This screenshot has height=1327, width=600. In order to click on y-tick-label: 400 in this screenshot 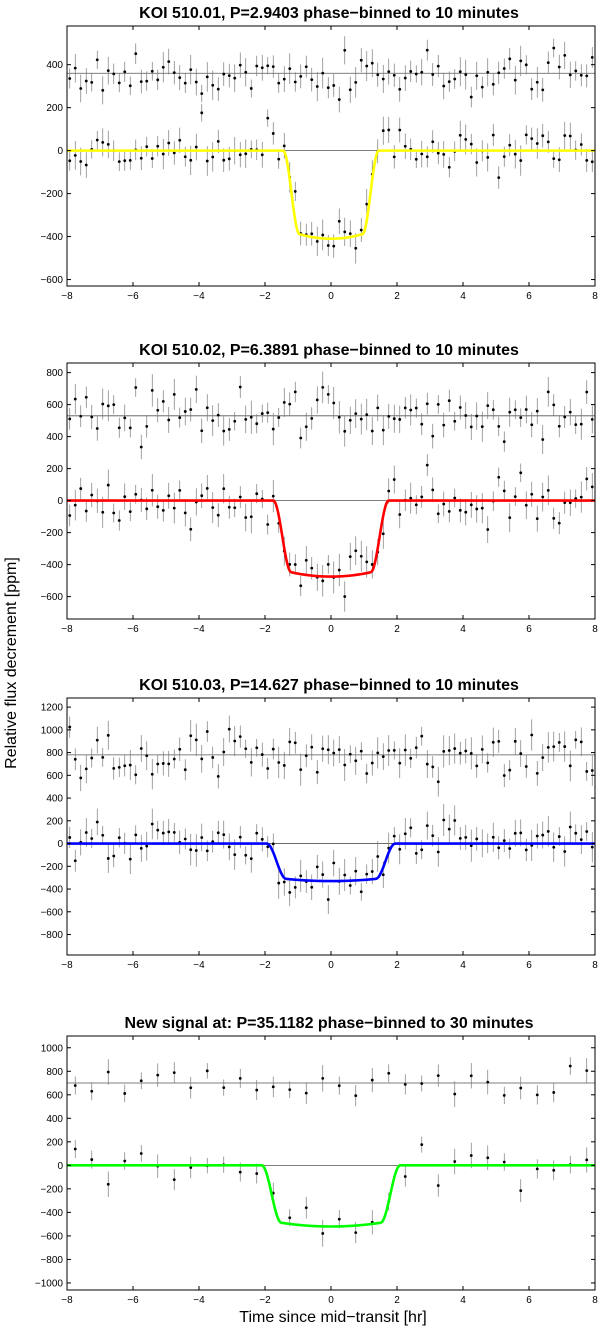, I will do `click(54, 799)`.